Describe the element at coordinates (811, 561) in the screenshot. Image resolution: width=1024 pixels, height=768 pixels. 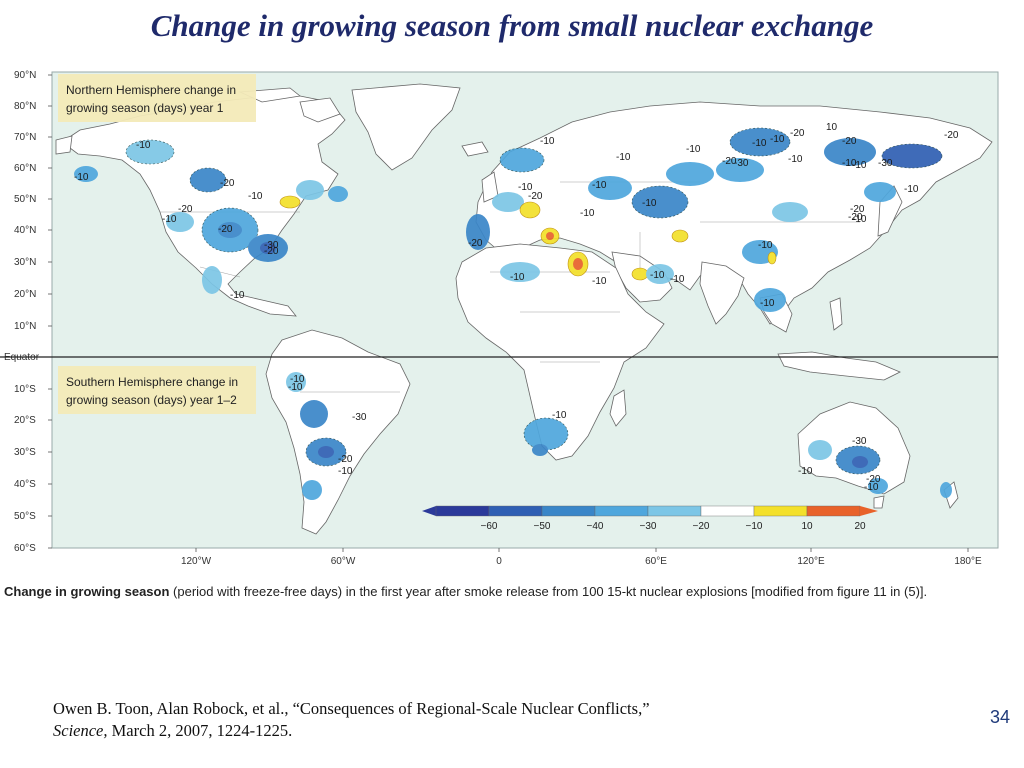
I see `longitude-label: 120°E` at that location.